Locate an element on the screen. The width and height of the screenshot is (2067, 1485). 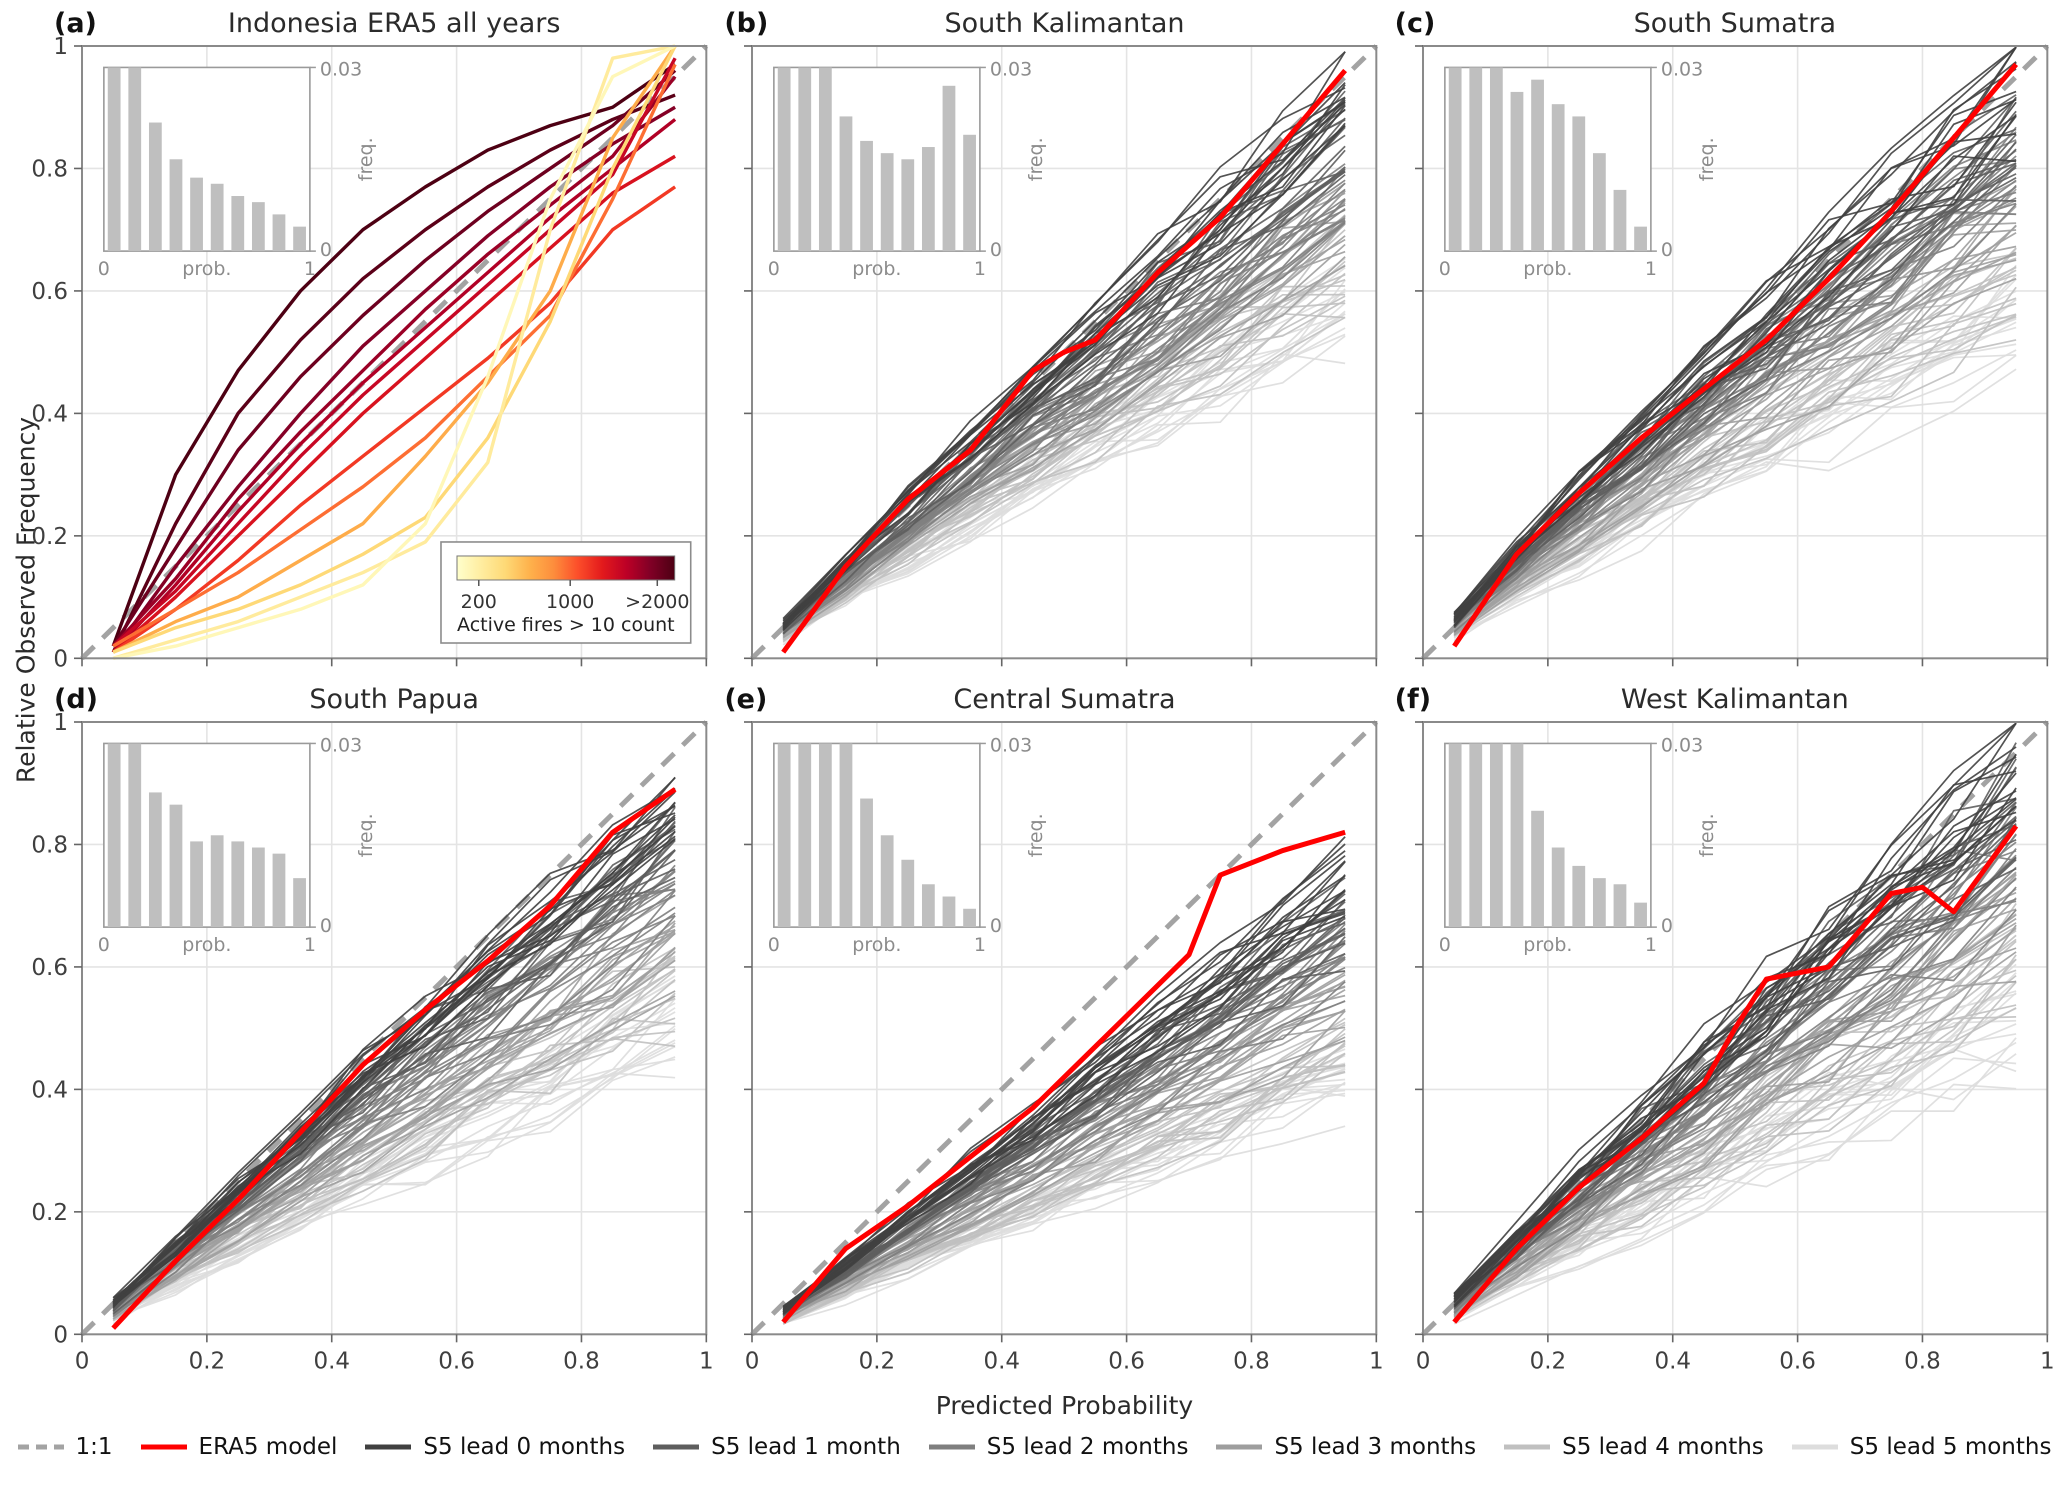
axis-ticks: 000.20.20.40.40.60.60.80.811 is located at coordinates (372, 1042).